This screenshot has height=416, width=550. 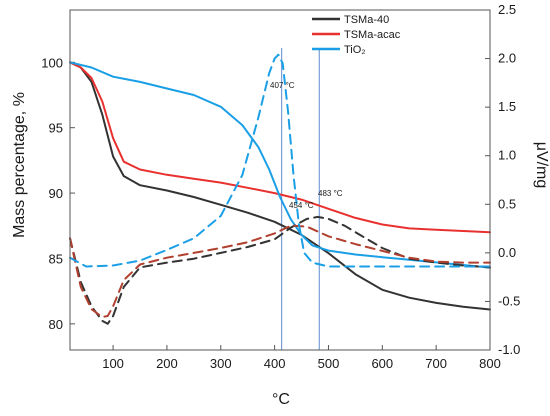 I want to click on y-right-tick-label: 1.5, so click(x=507, y=106).